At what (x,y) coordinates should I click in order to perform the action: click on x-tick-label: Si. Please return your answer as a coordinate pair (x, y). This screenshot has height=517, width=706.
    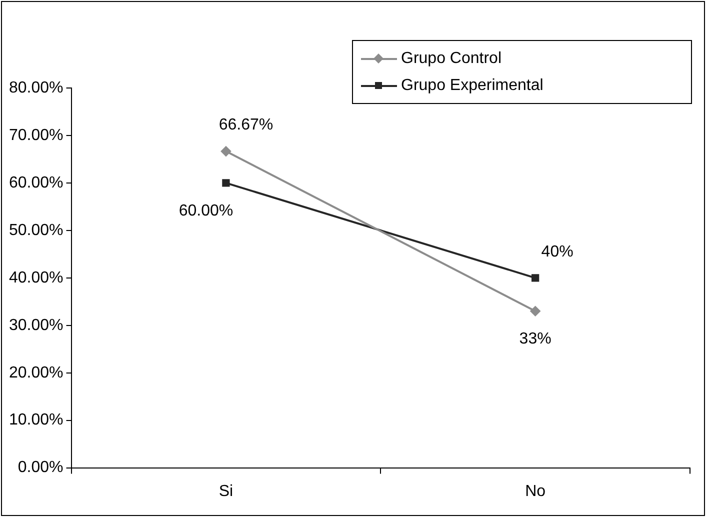
    Looking at the image, I should click on (226, 491).